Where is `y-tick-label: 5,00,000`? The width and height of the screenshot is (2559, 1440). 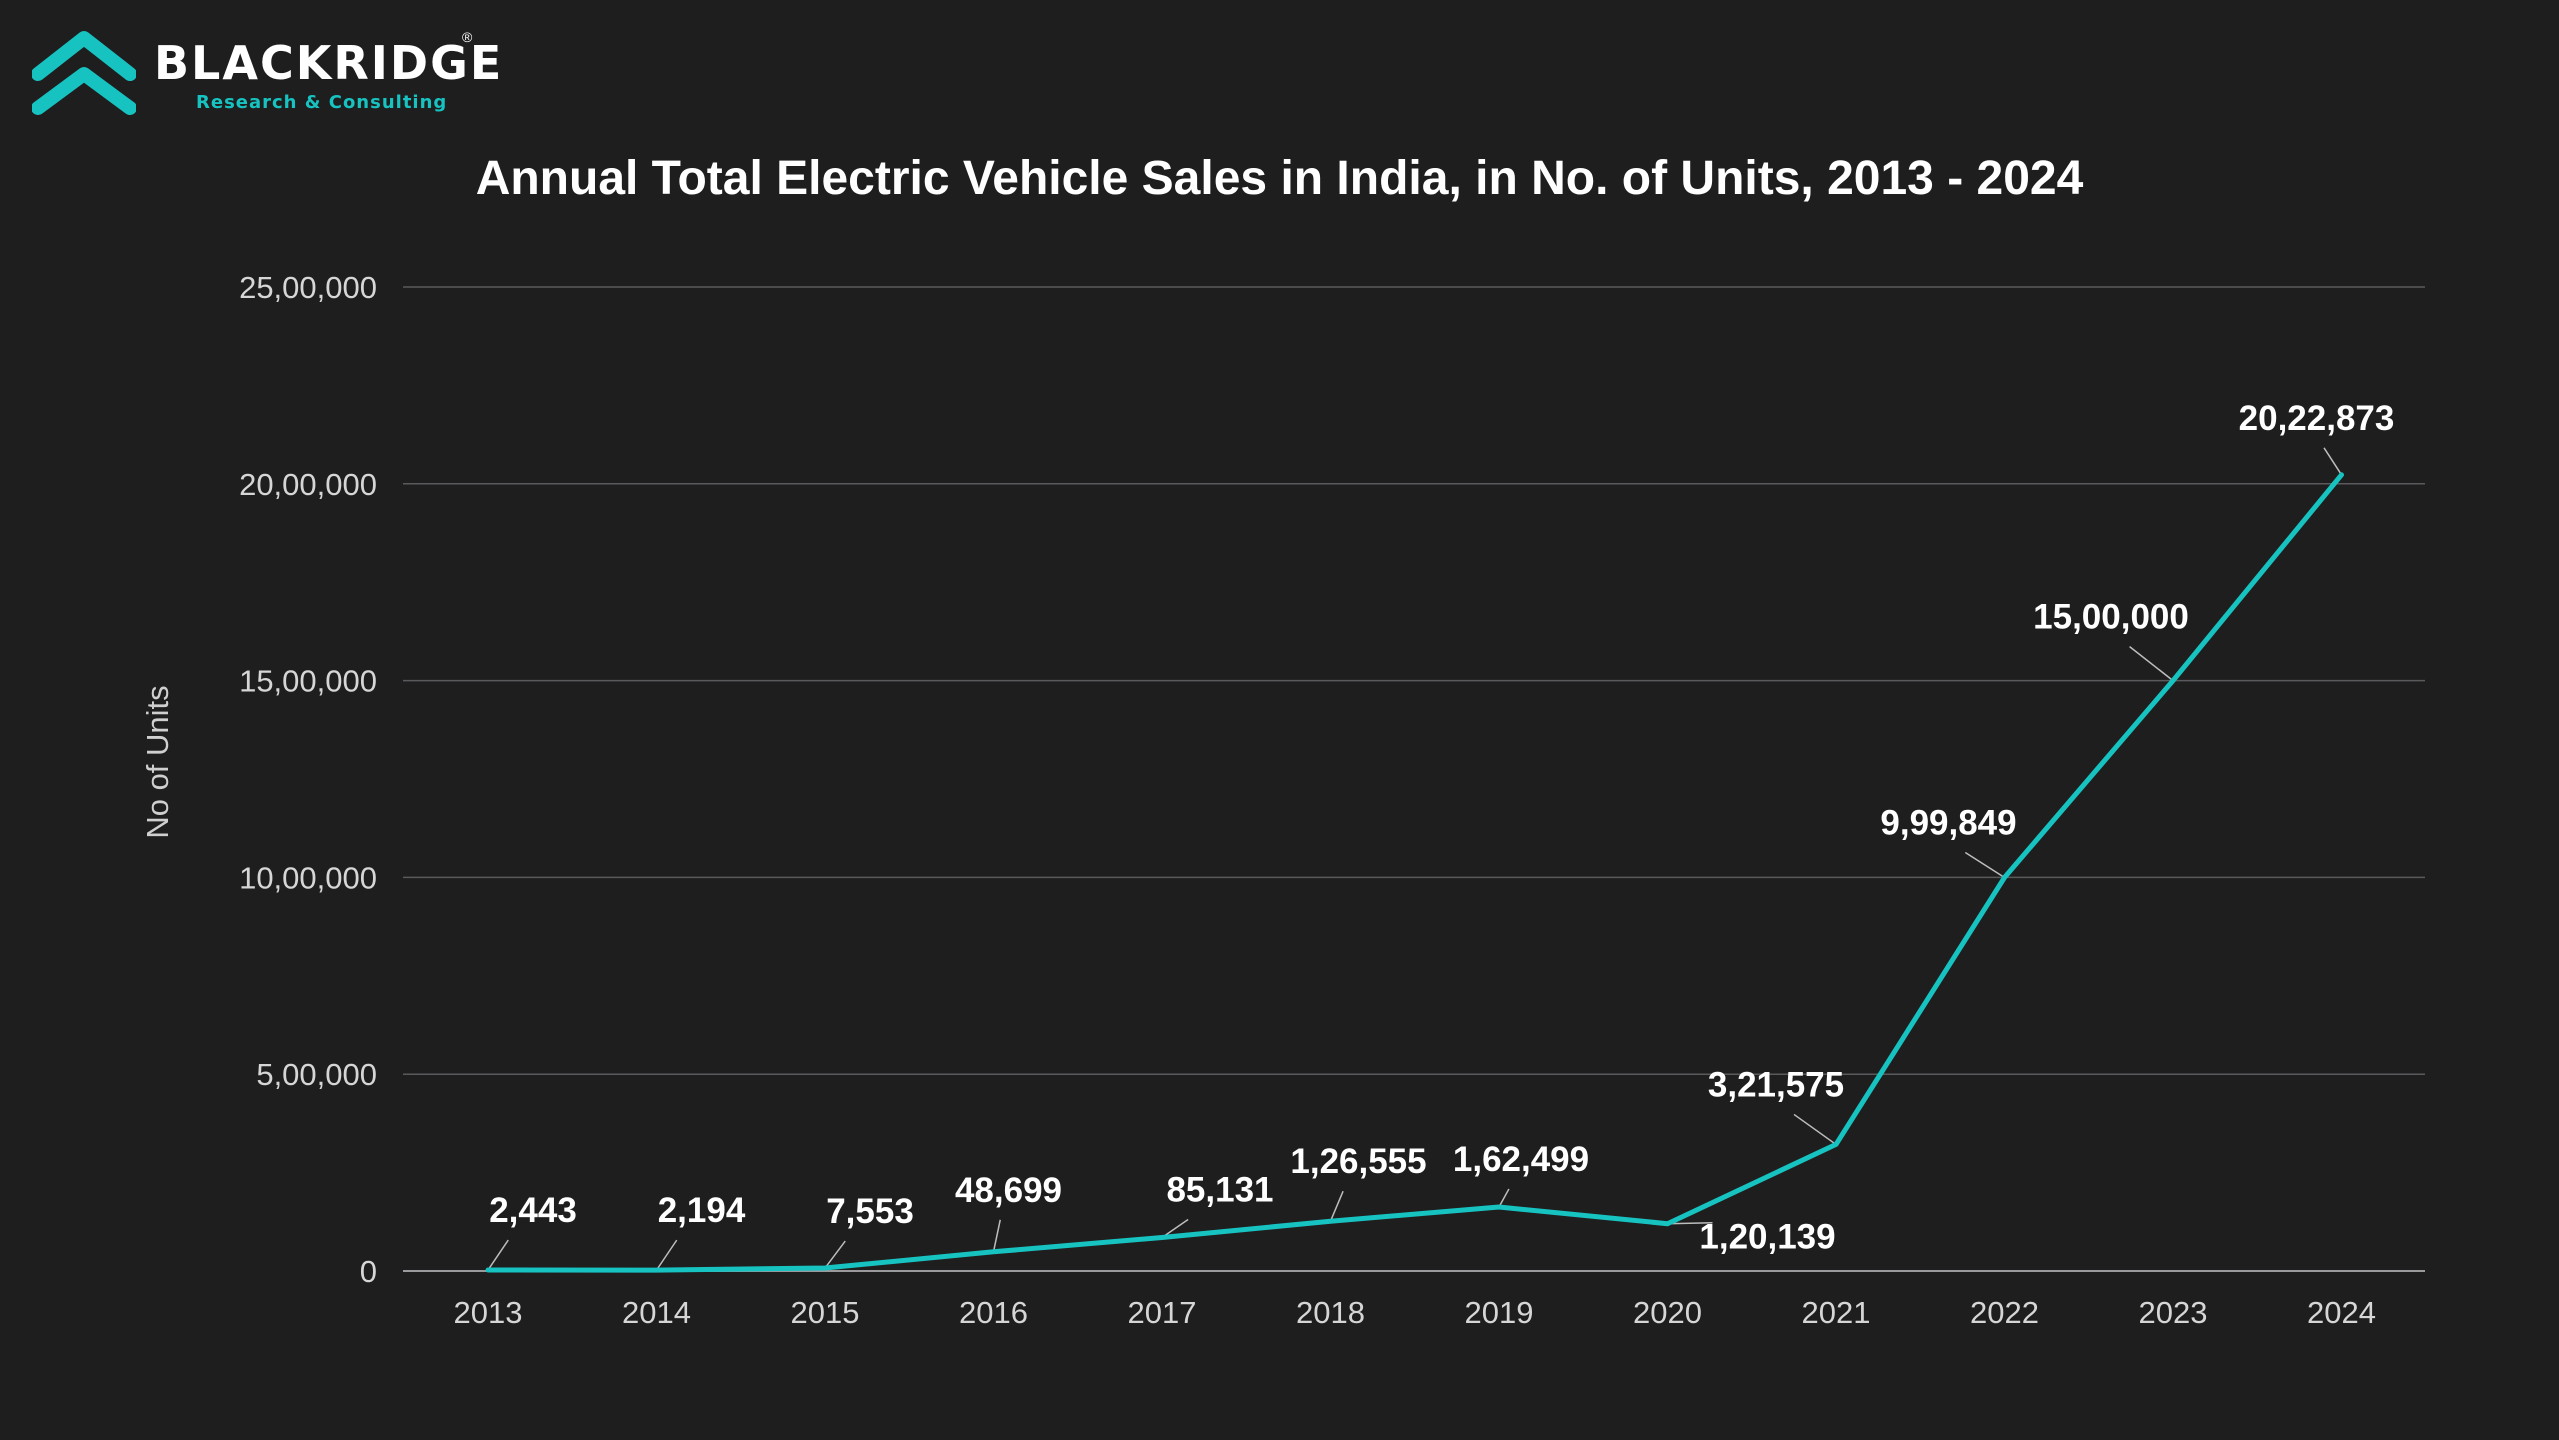
y-tick-label: 5,00,000 is located at coordinates (316, 1074).